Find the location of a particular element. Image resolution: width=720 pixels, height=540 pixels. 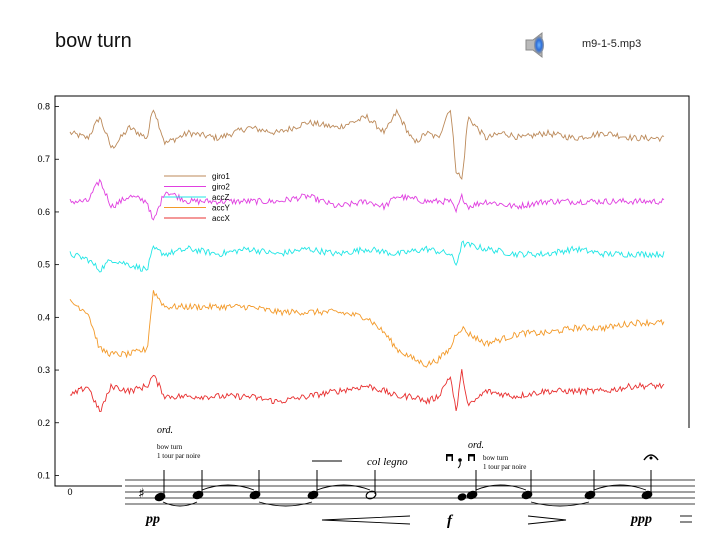

legend-label-giro1: giro1 is located at coordinates (221, 176).